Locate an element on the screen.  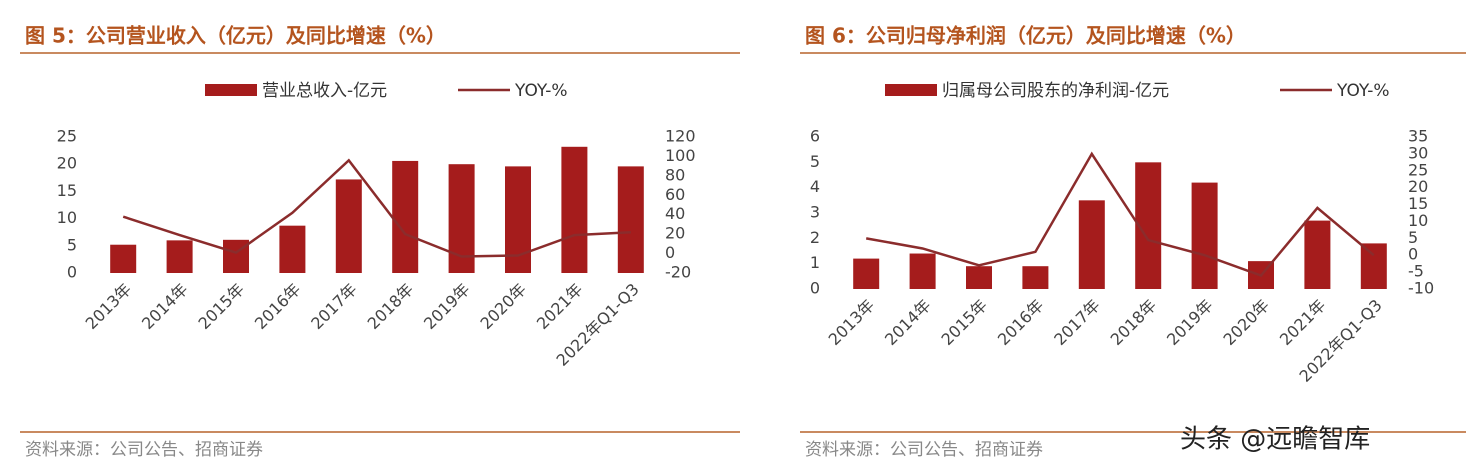
y2-tick-label: 30 is located at coordinates (1418, 152).